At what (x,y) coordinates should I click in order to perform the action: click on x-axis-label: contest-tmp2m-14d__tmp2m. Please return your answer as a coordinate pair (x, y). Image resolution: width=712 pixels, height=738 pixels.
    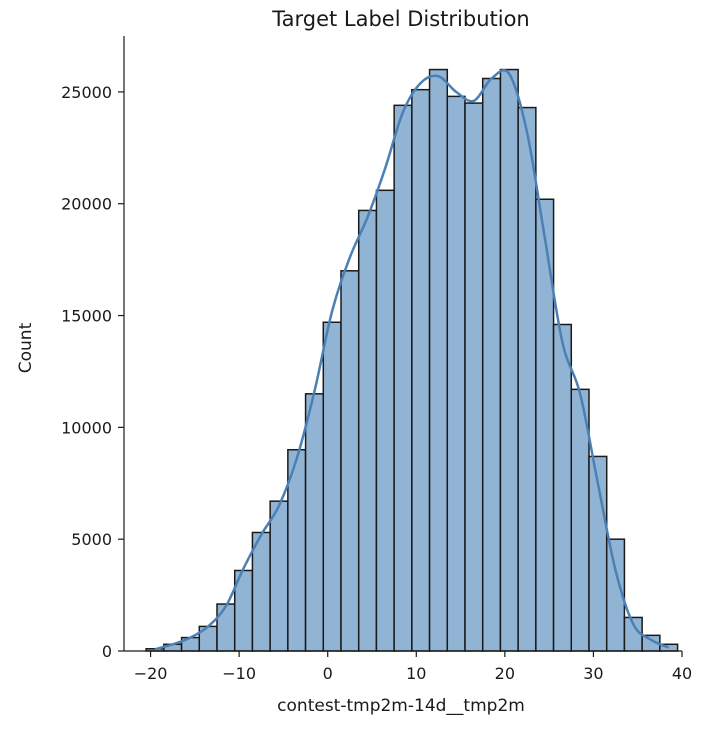
    Looking at the image, I should click on (401, 706).